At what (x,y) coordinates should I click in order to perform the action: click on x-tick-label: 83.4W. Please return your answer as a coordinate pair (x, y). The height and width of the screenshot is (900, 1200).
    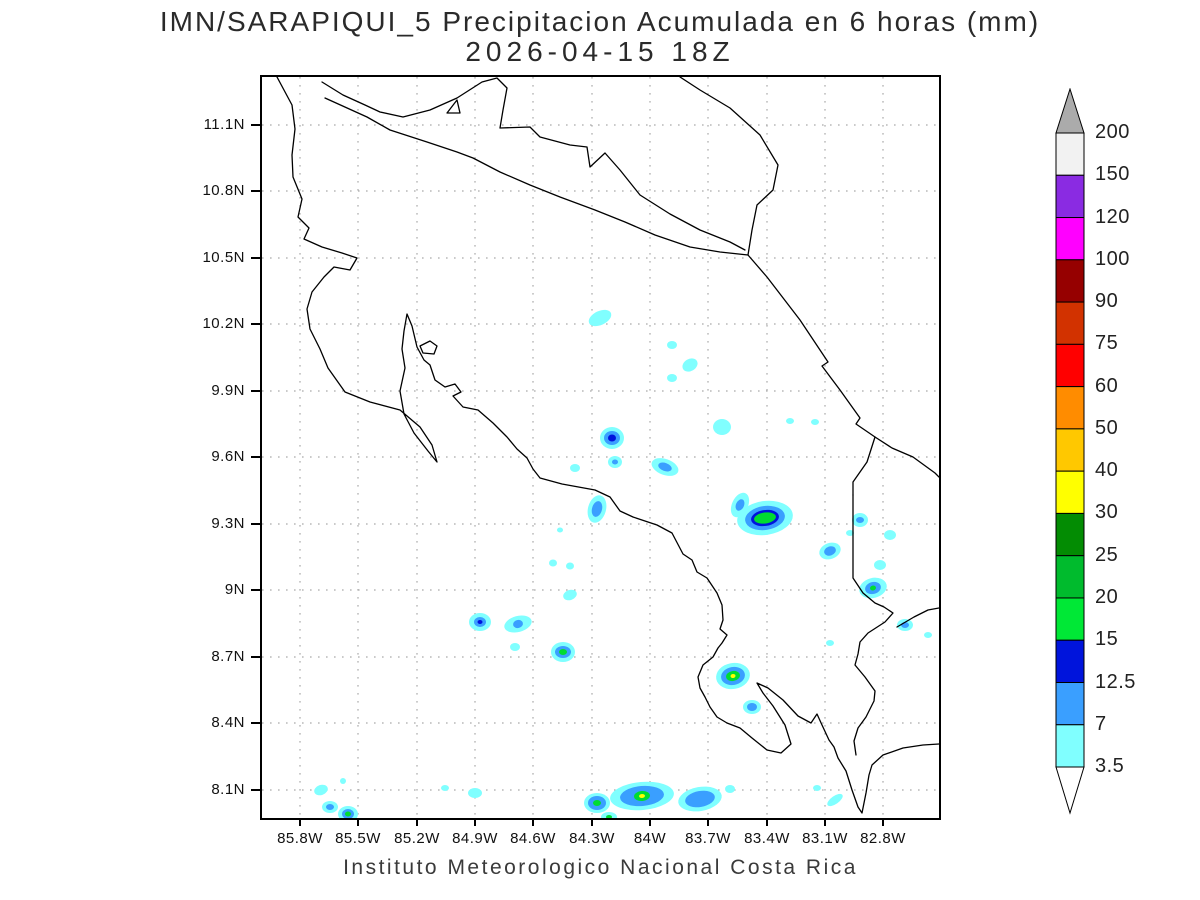
    Looking at the image, I should click on (767, 838).